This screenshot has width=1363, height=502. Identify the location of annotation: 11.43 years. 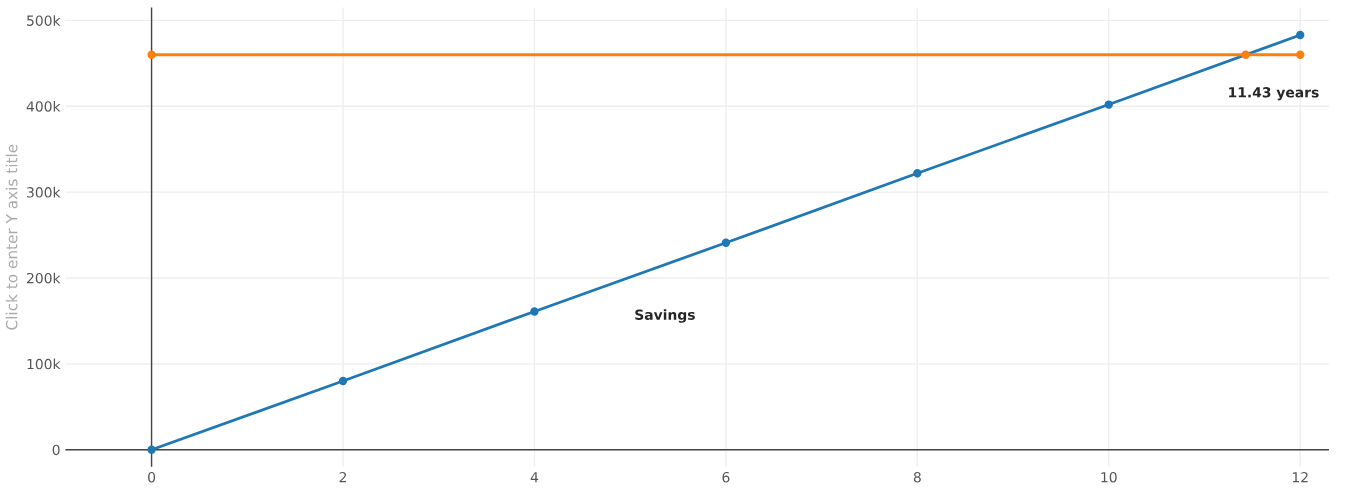
(1274, 94).